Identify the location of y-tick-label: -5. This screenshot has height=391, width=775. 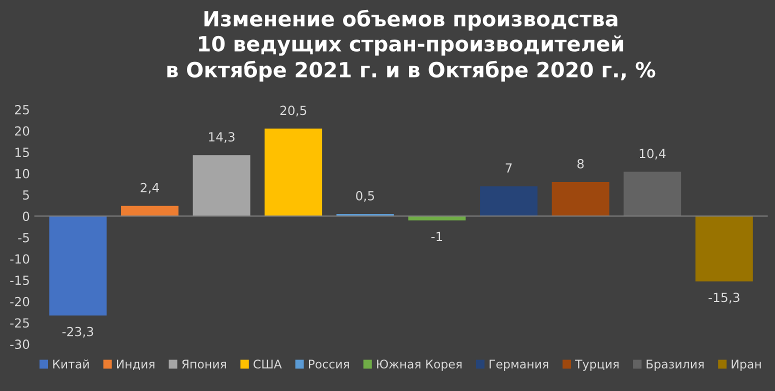
(23, 237).